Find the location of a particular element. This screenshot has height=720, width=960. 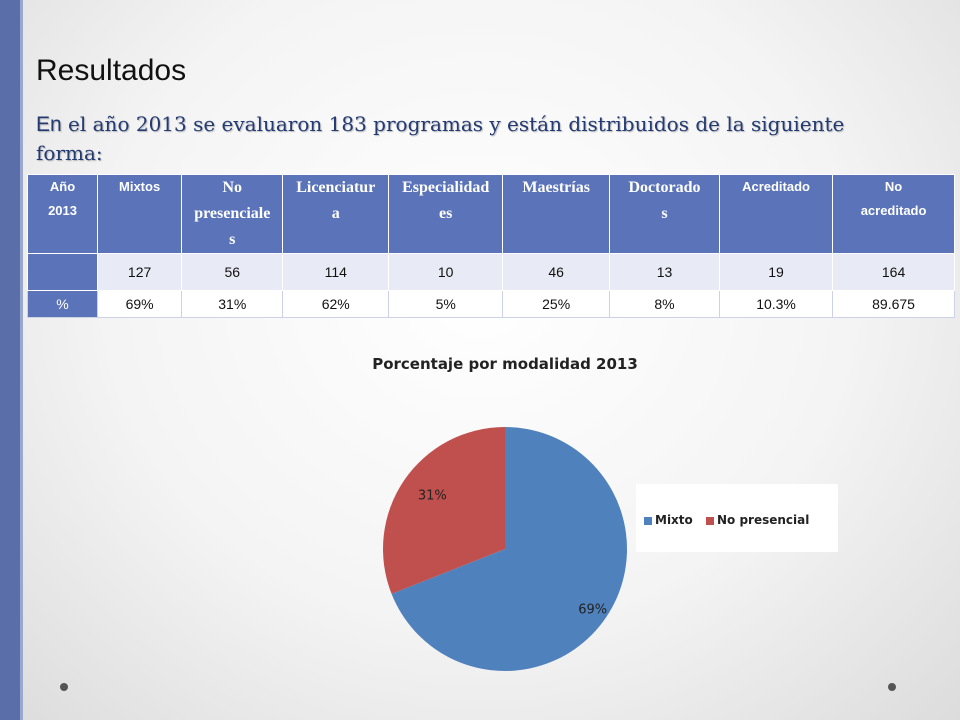

header-line: Especialidad is located at coordinates (446, 187).